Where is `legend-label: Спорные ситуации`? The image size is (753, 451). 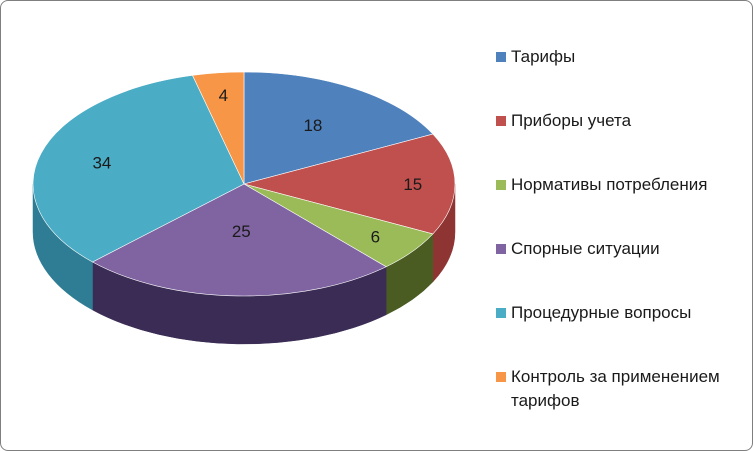
legend-label: Спорные ситуации is located at coordinates (585, 248).